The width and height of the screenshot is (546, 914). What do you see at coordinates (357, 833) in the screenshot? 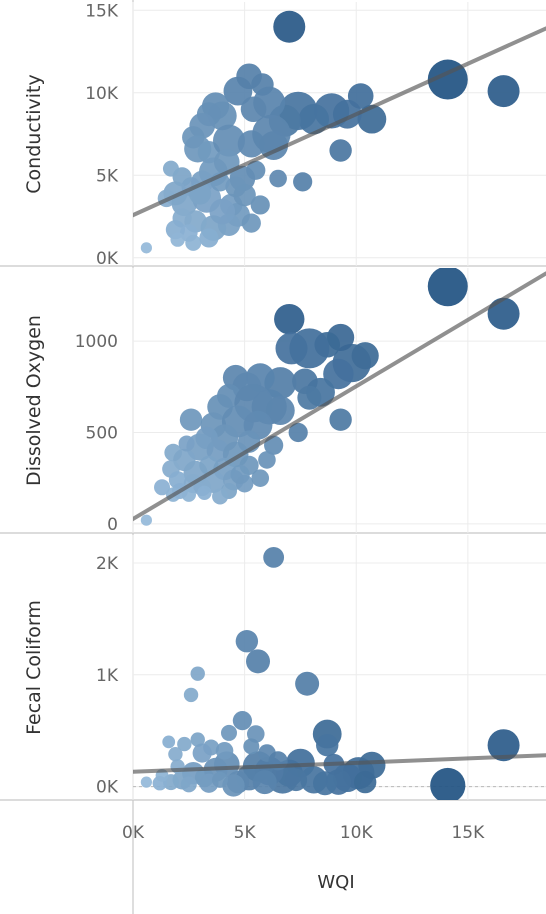
I see `x-tick-label: 10K` at bounding box center [357, 833].